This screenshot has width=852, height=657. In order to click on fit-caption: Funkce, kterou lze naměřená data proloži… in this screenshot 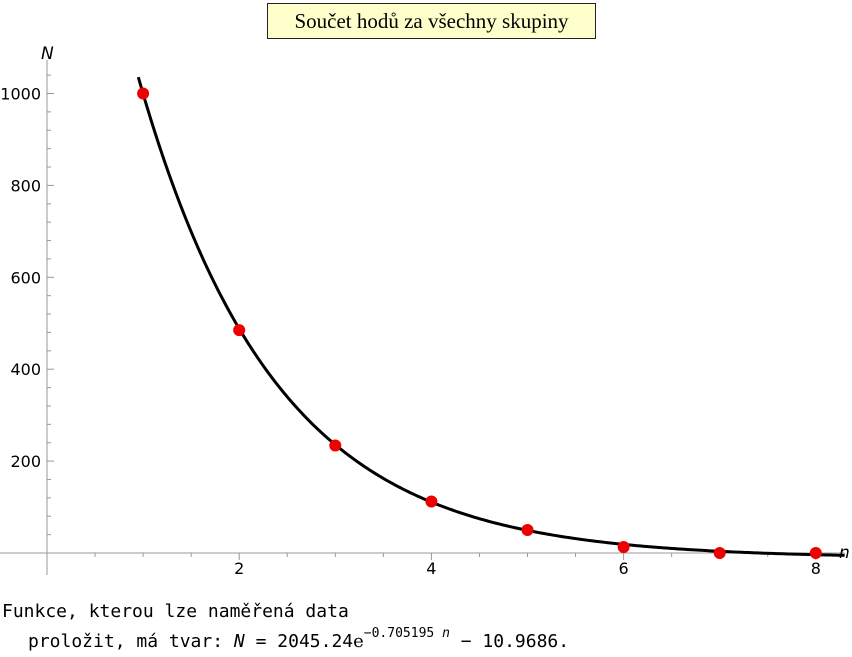, I will do `click(426, 627)`.